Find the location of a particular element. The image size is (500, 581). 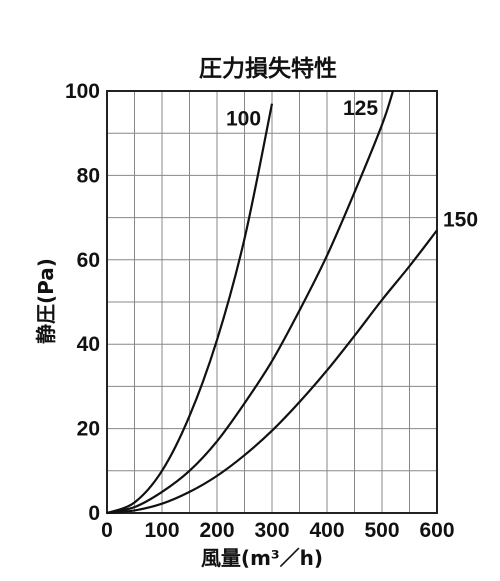

y-tick-label: 60 is located at coordinates (88, 260).